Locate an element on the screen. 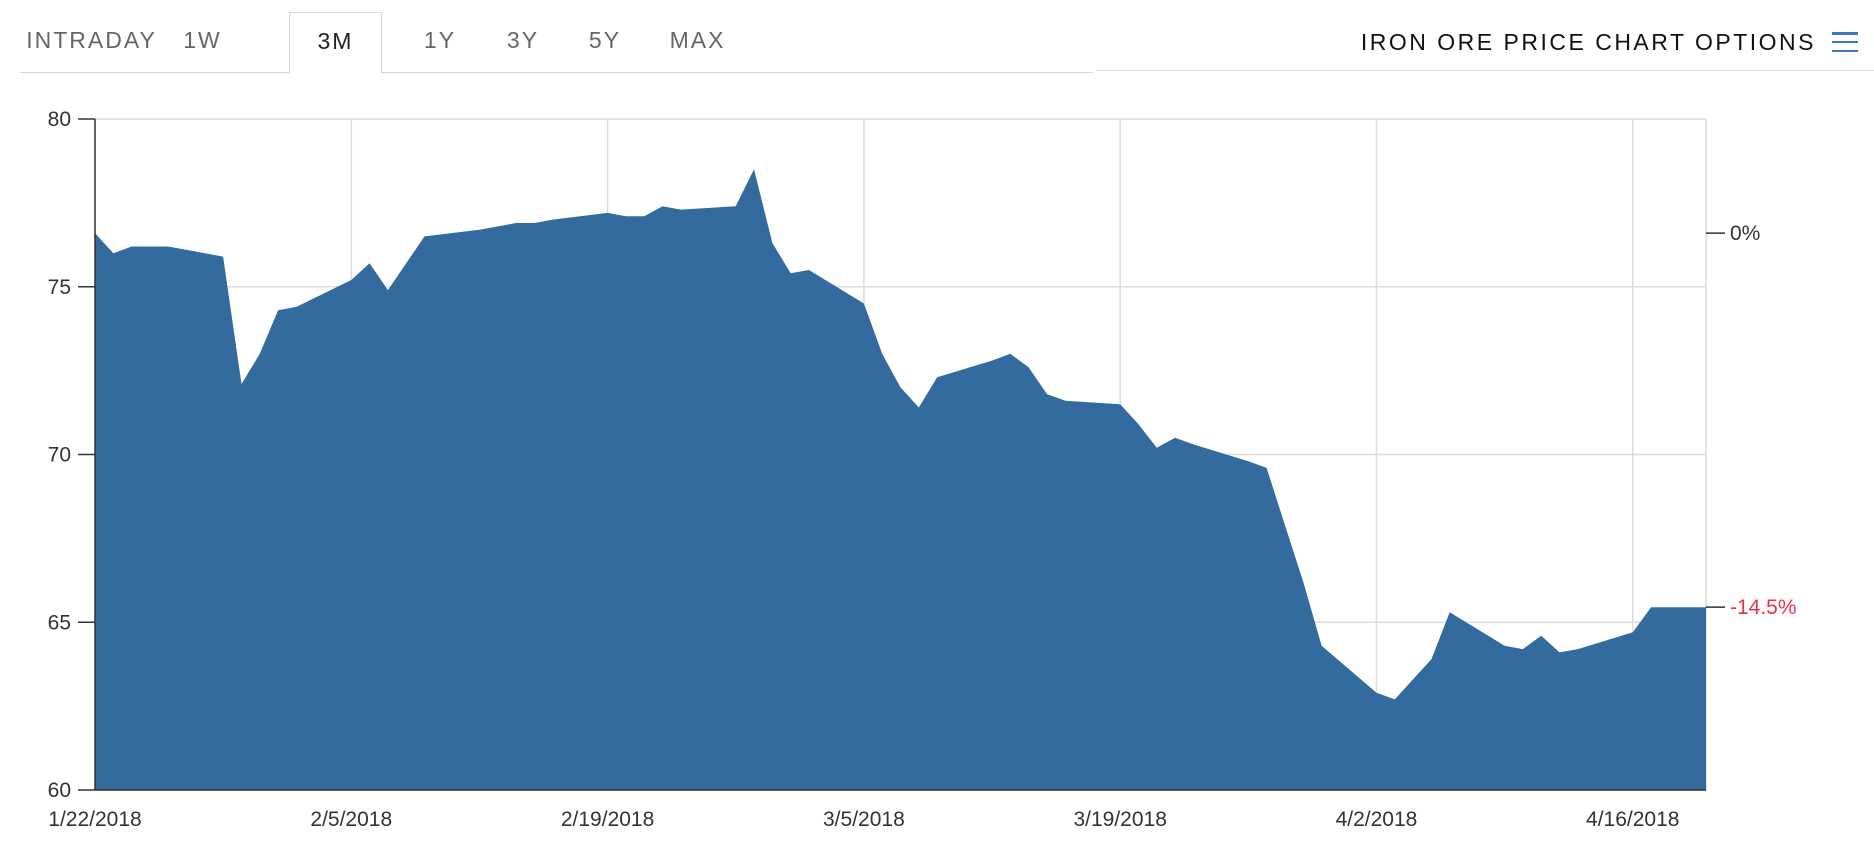  chart-options-label: IRON ORE PRICE CHART OPTIONS is located at coordinates (1588, 41).